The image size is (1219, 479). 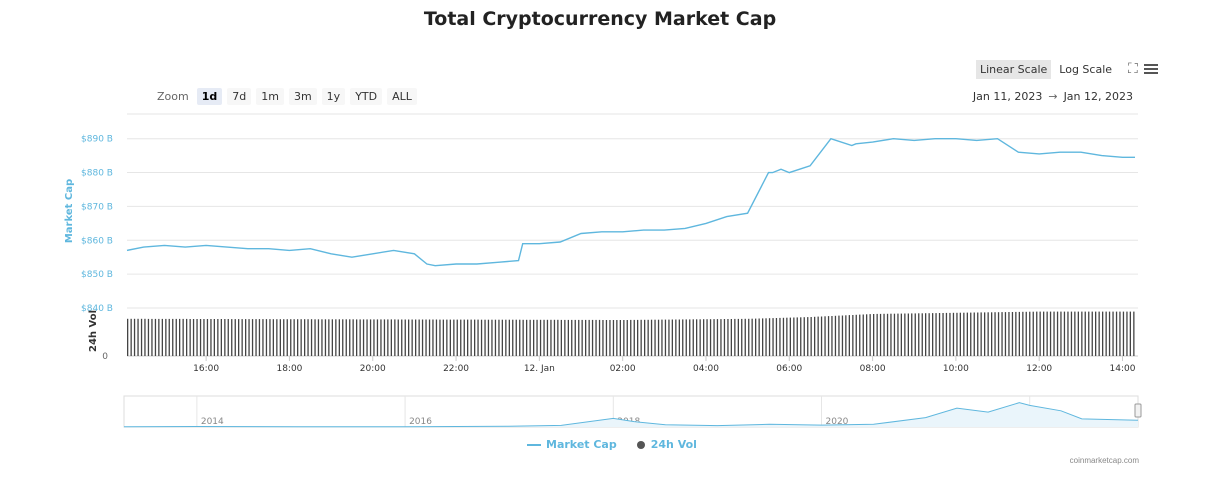 I want to click on navigator: 20142016201820202022, so click(x=632, y=411).